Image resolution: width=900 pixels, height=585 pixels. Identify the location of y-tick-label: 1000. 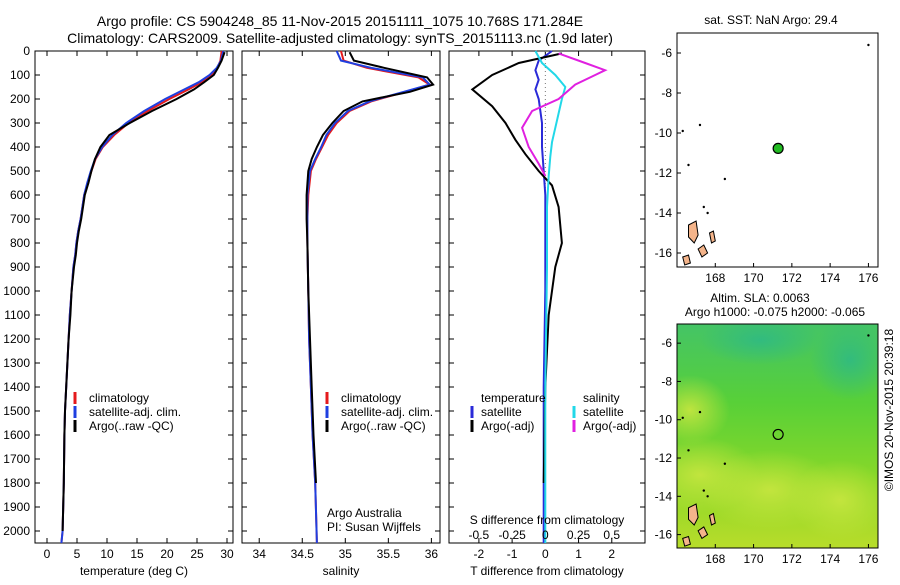
(16, 291).